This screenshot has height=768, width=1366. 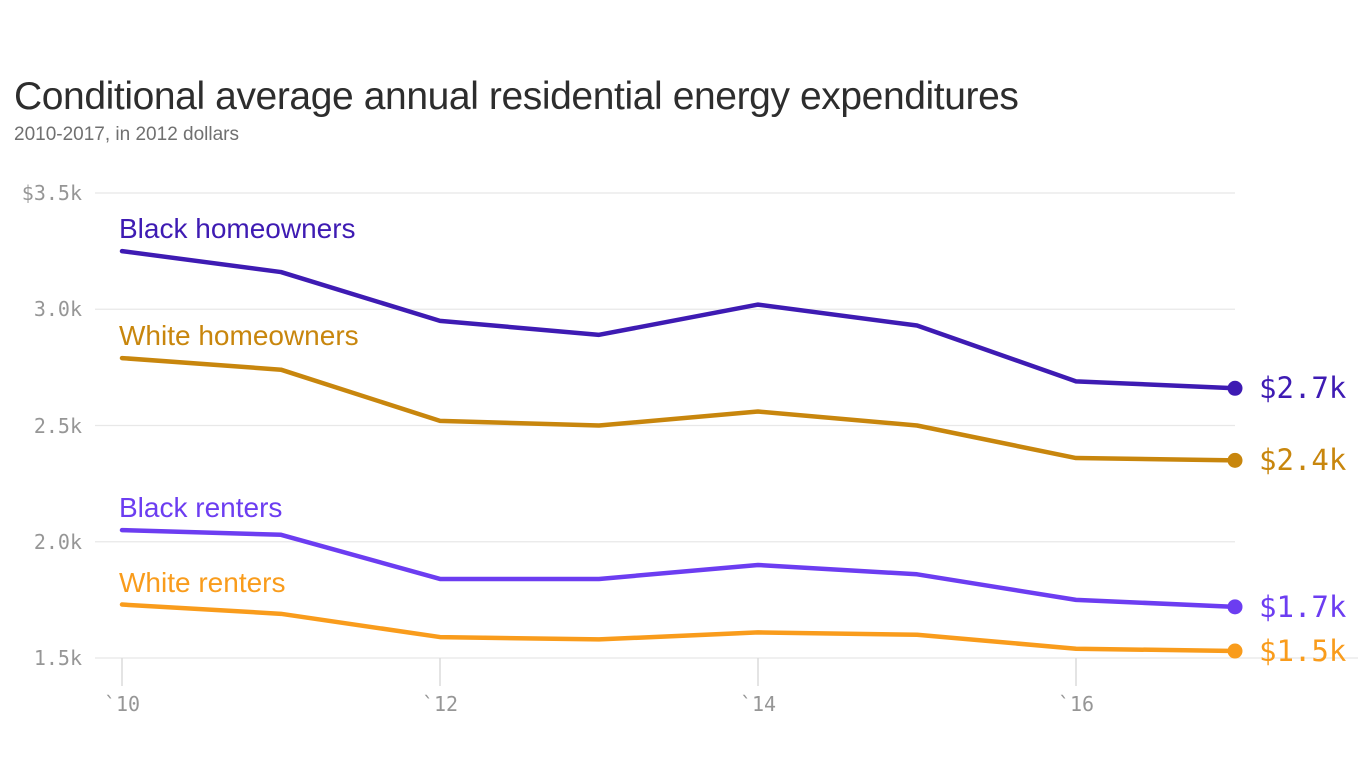 I want to click on end-value-label: $1.5k, so click(x=1303, y=651).